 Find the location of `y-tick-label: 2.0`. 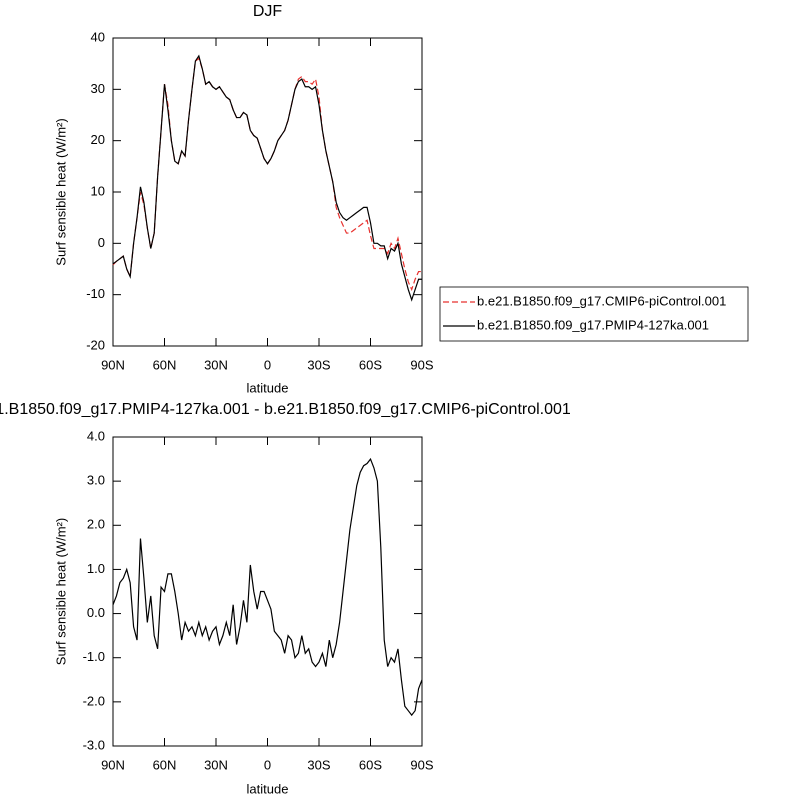

y-tick-label: 2.0 is located at coordinates (96, 524).